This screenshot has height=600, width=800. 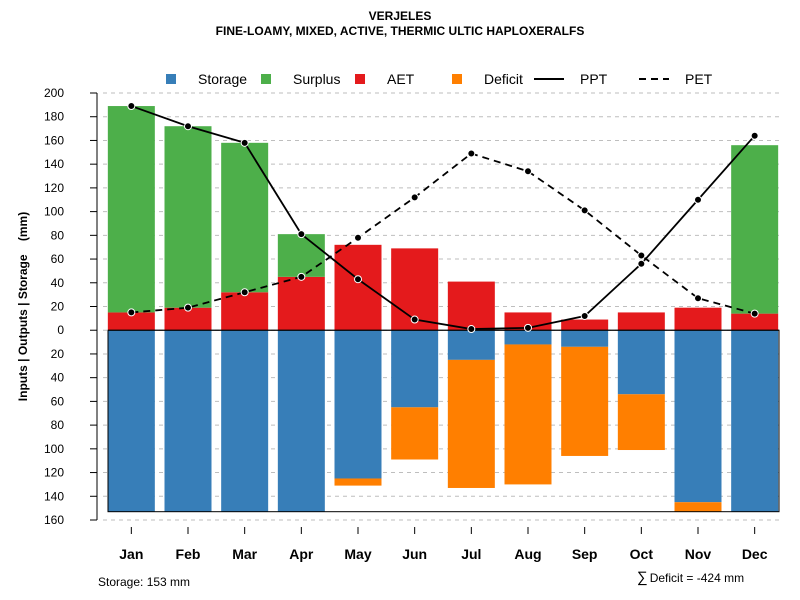 I want to click on deficit-total-value: Deficit = -424 mm, so click(x=697, y=578).